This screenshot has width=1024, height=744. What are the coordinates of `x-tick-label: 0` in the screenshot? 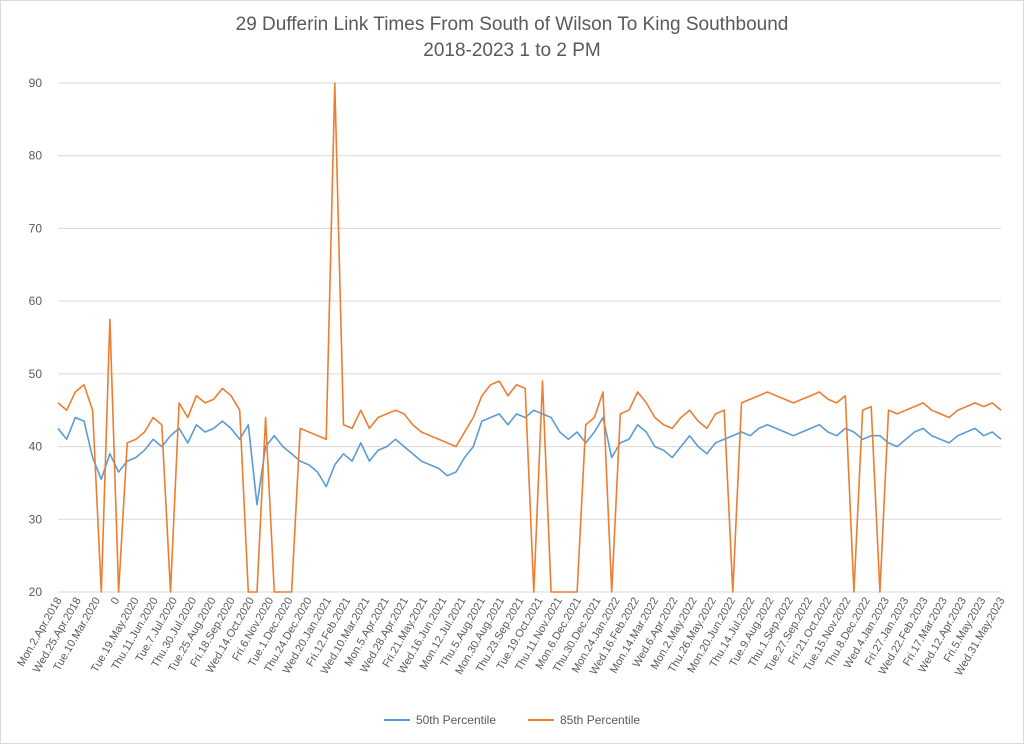 It's located at (115, 601).